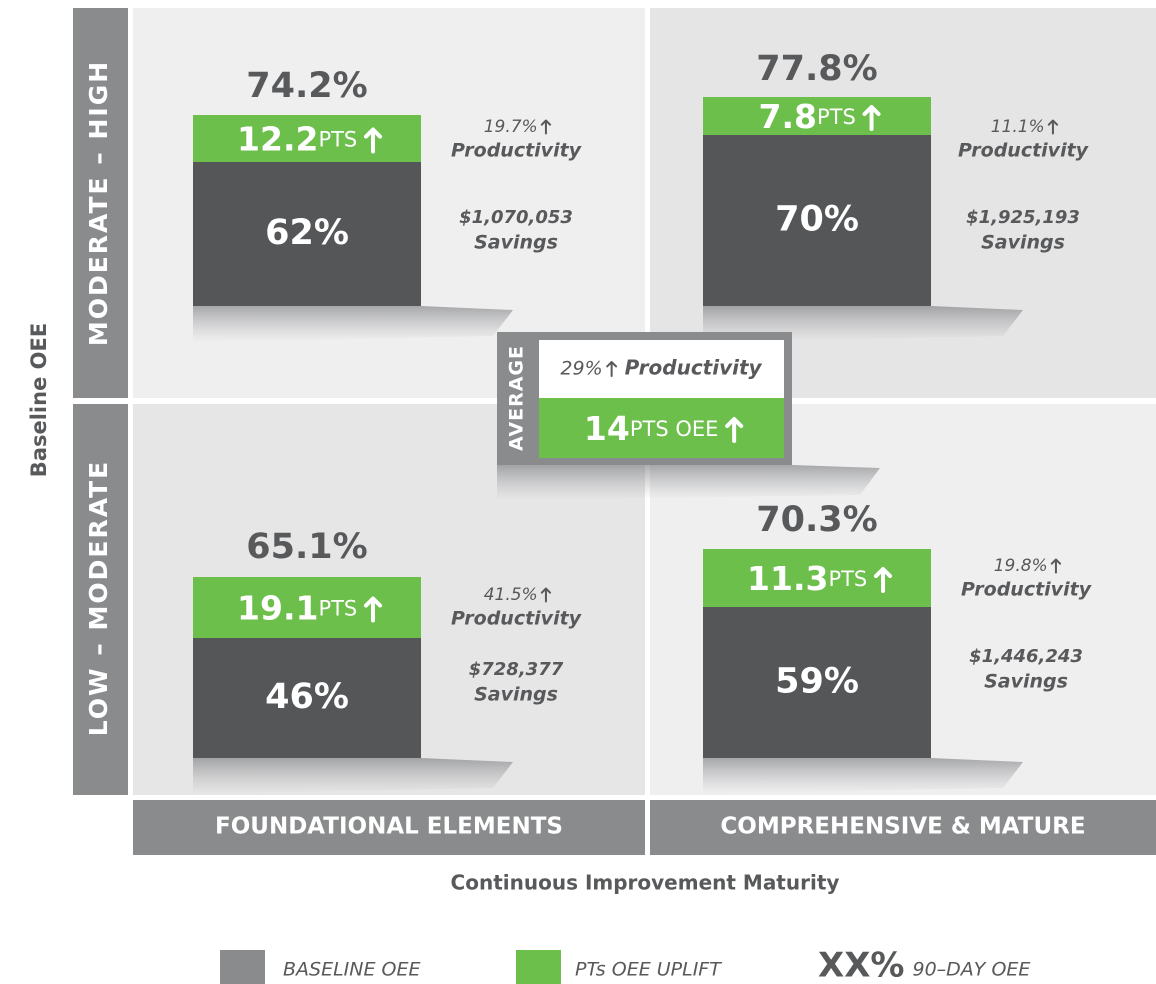 Image resolution: width=1156 pixels, height=984 pixels. I want to click on row-label: MODERATE – HIGH, so click(98, 203).